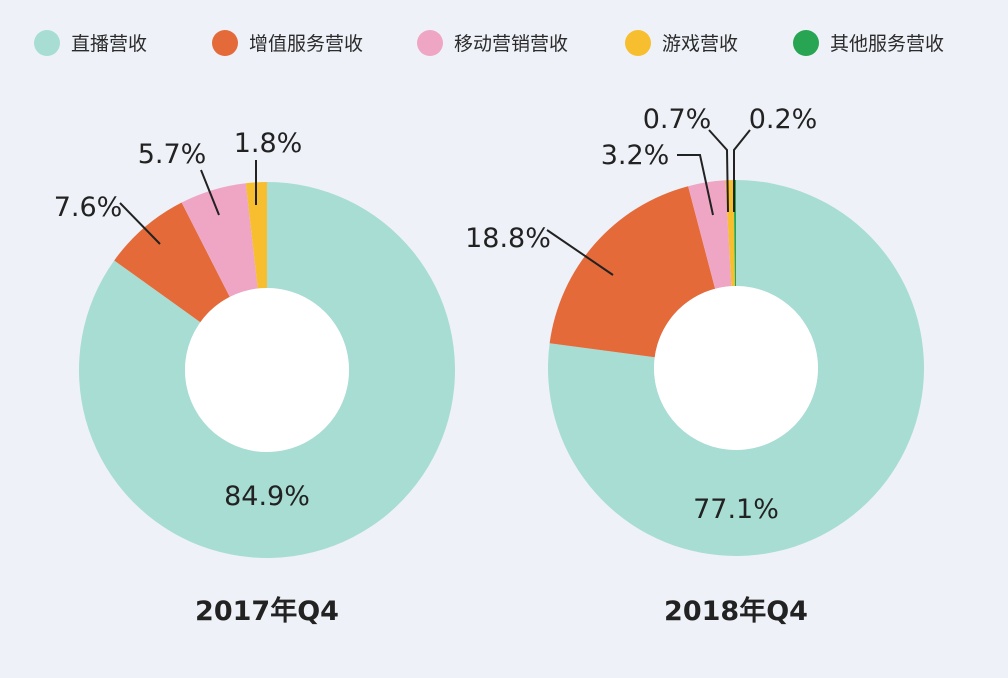 This screenshot has height=678, width=1008. I want to click on data-label-1: 18.8%, so click(508, 238).